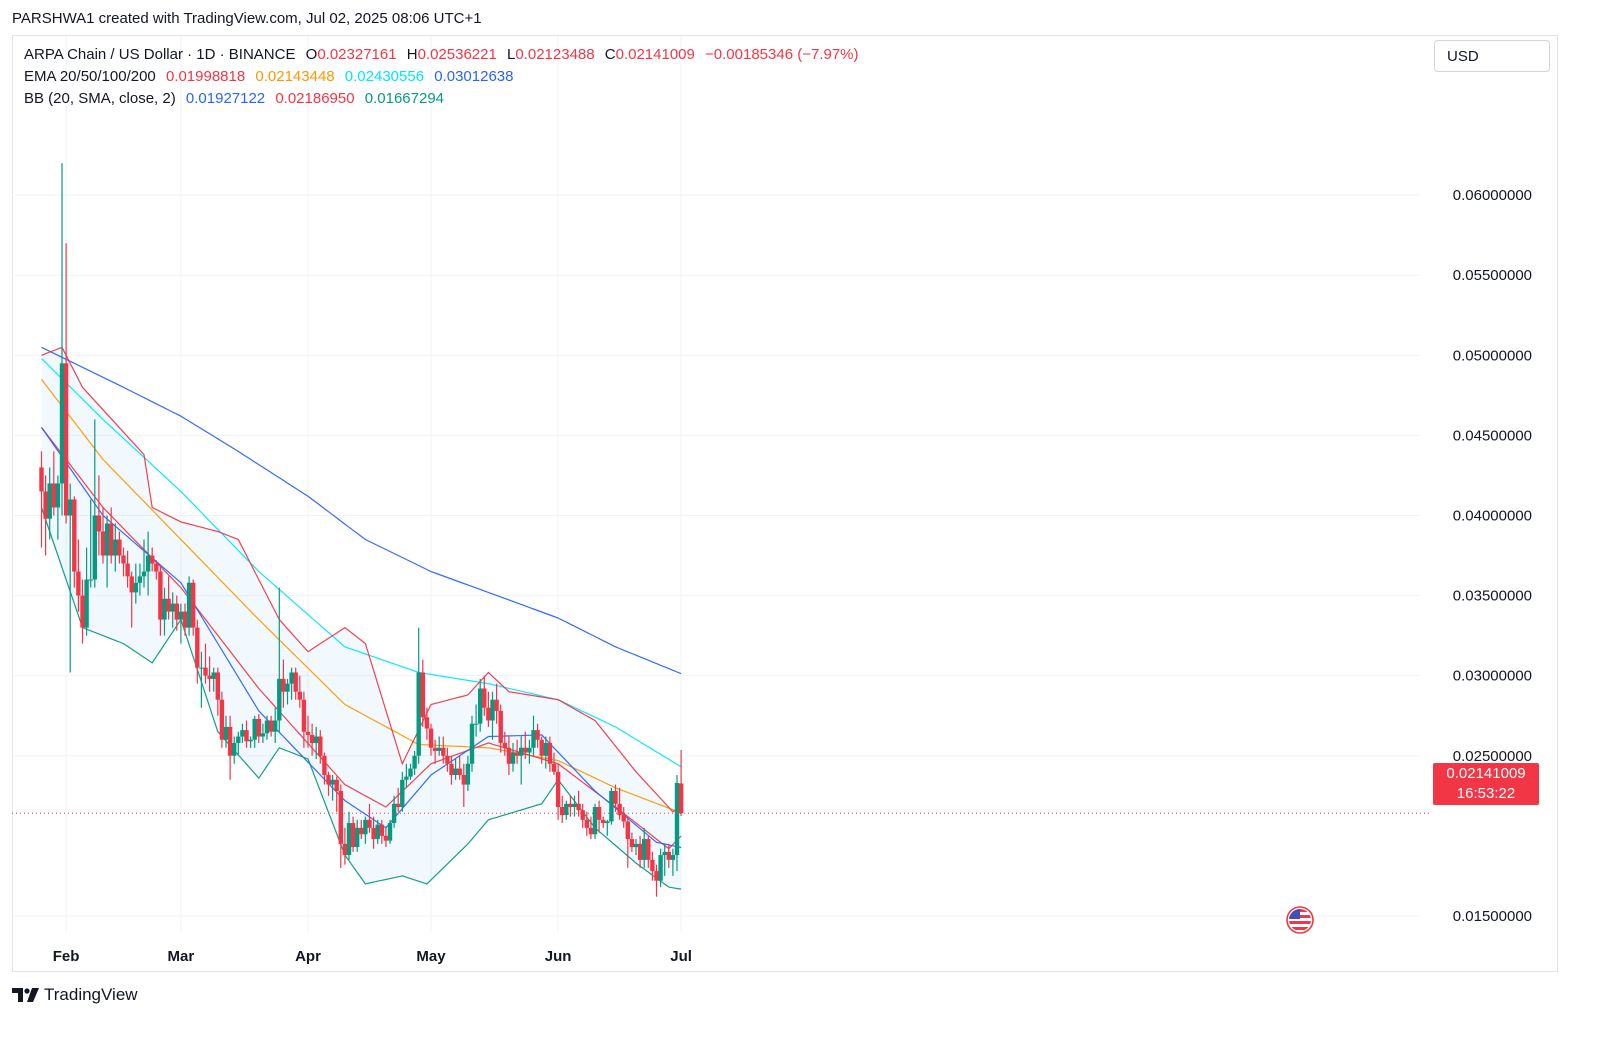  What do you see at coordinates (315, 98) in the screenshot?
I see `bb-upper-value: 0.02186950` at bounding box center [315, 98].